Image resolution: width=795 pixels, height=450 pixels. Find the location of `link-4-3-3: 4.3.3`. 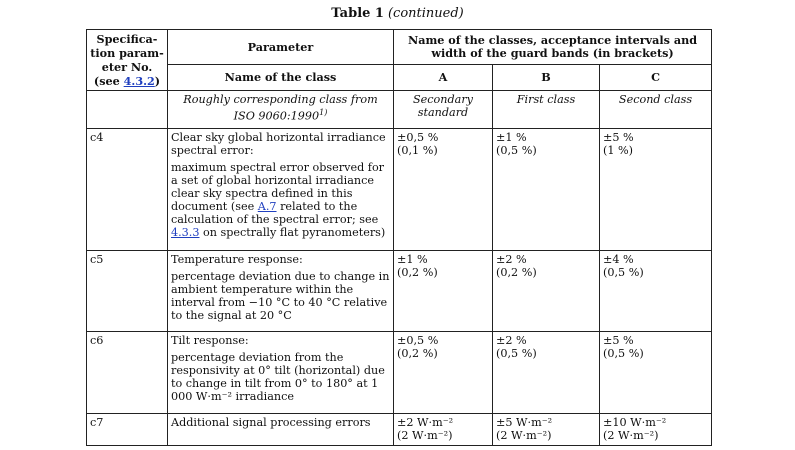

link-4-3-3: 4.3.3 is located at coordinates (185, 232).